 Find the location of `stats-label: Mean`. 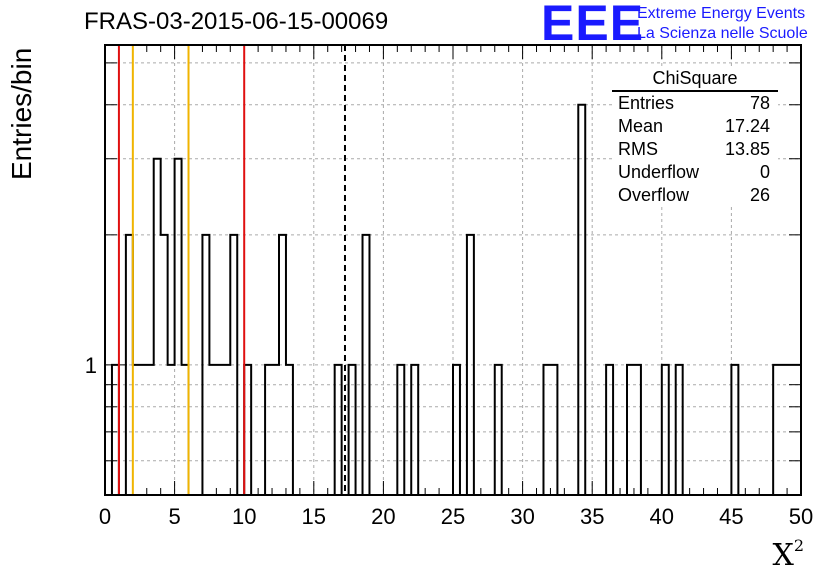

stats-label: Mean is located at coordinates (641, 126).